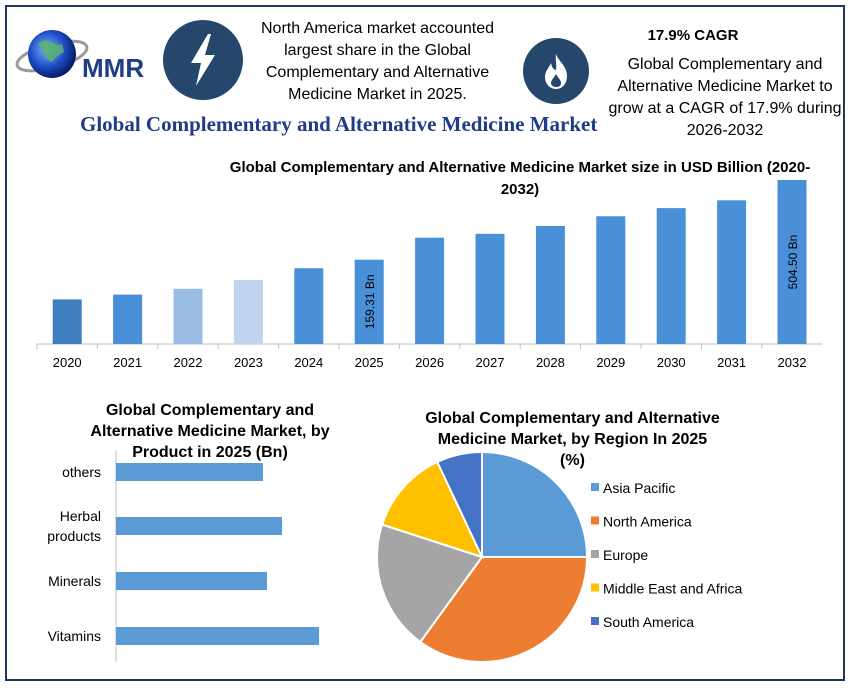 The height and width of the screenshot is (688, 852). What do you see at coordinates (693, 35) in the screenshot?
I see `cagr-title: 17.9% CAGR` at bounding box center [693, 35].